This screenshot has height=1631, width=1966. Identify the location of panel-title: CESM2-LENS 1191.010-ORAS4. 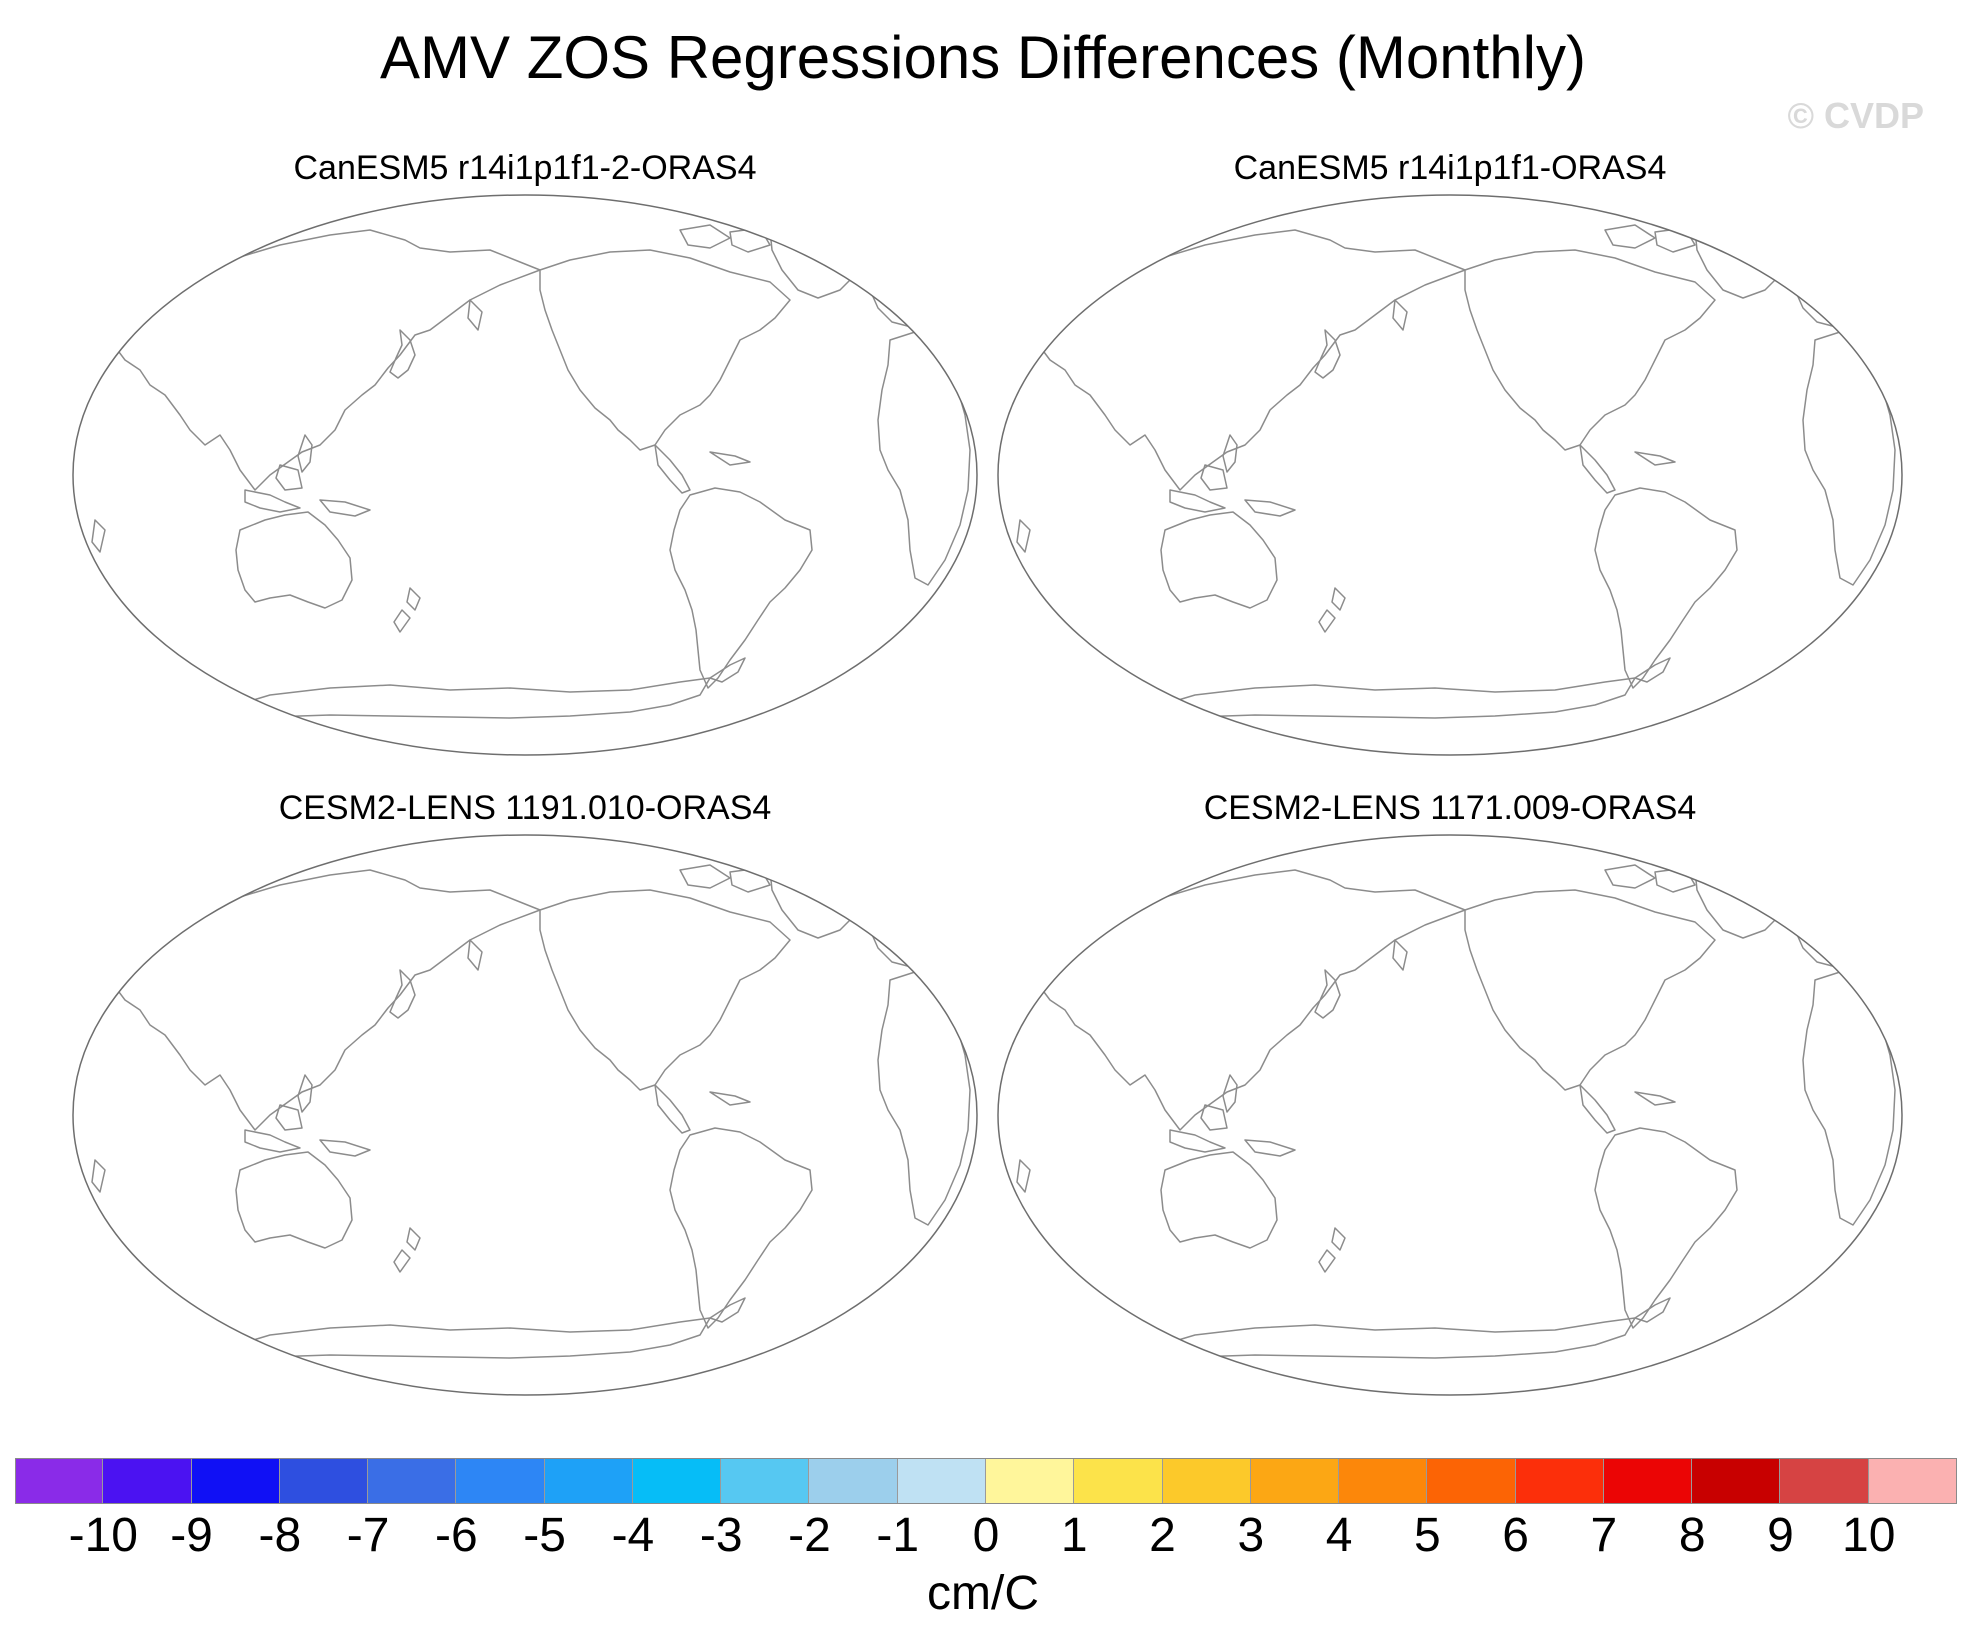
(525, 808).